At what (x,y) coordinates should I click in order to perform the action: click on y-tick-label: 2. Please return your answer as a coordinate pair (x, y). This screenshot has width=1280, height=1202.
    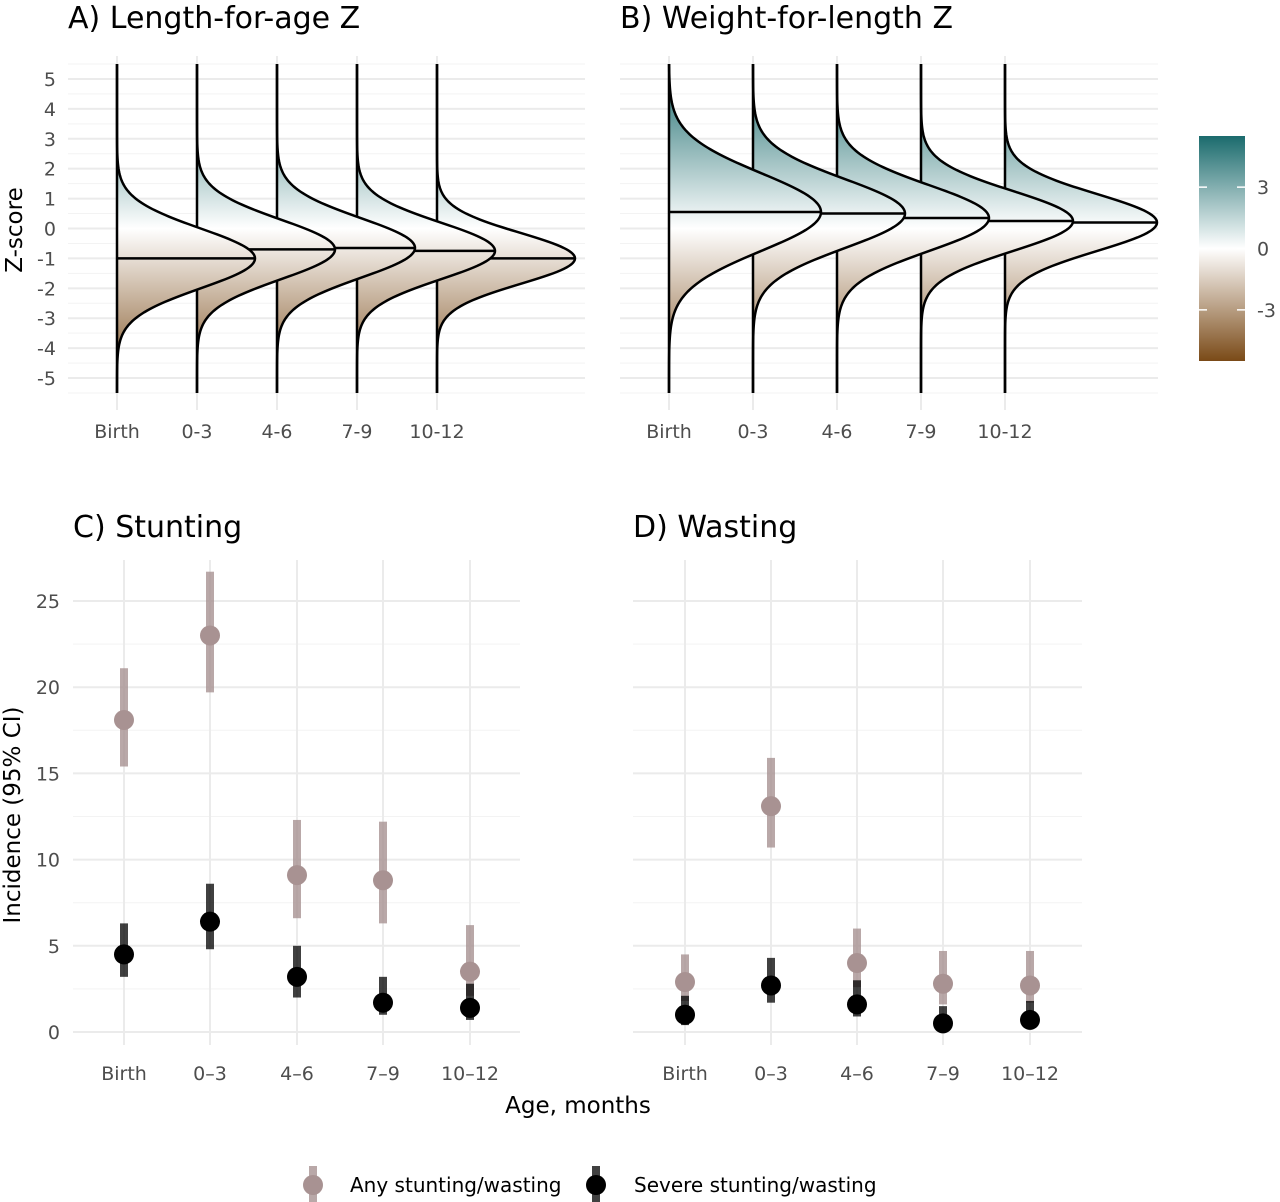
    Looking at the image, I should click on (50, 170).